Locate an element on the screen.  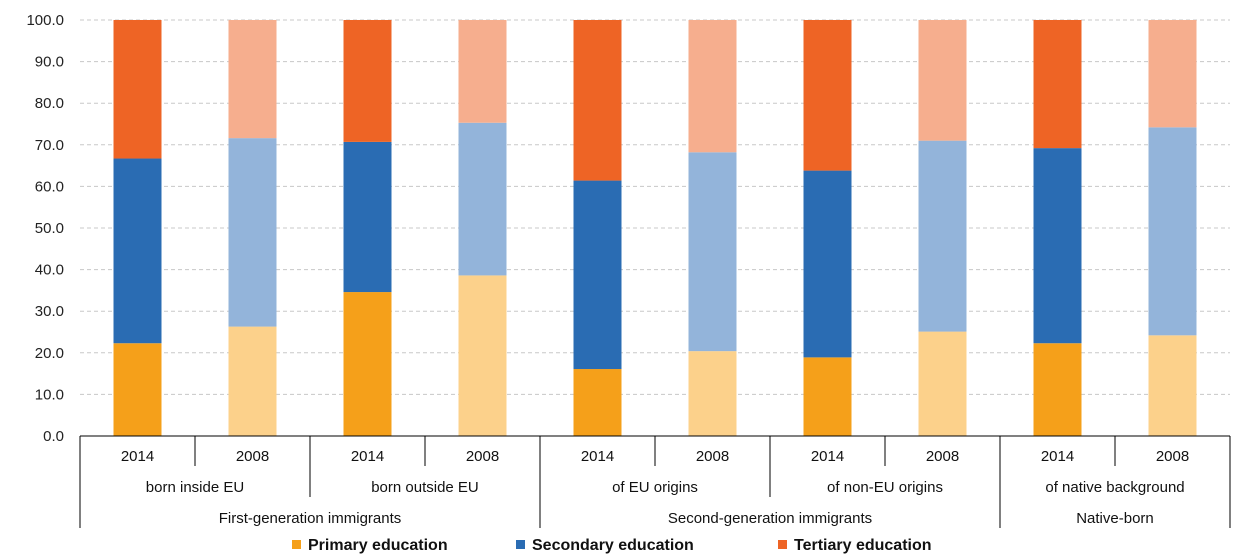
legend-label: Secondary education is located at coordinates (613, 545).